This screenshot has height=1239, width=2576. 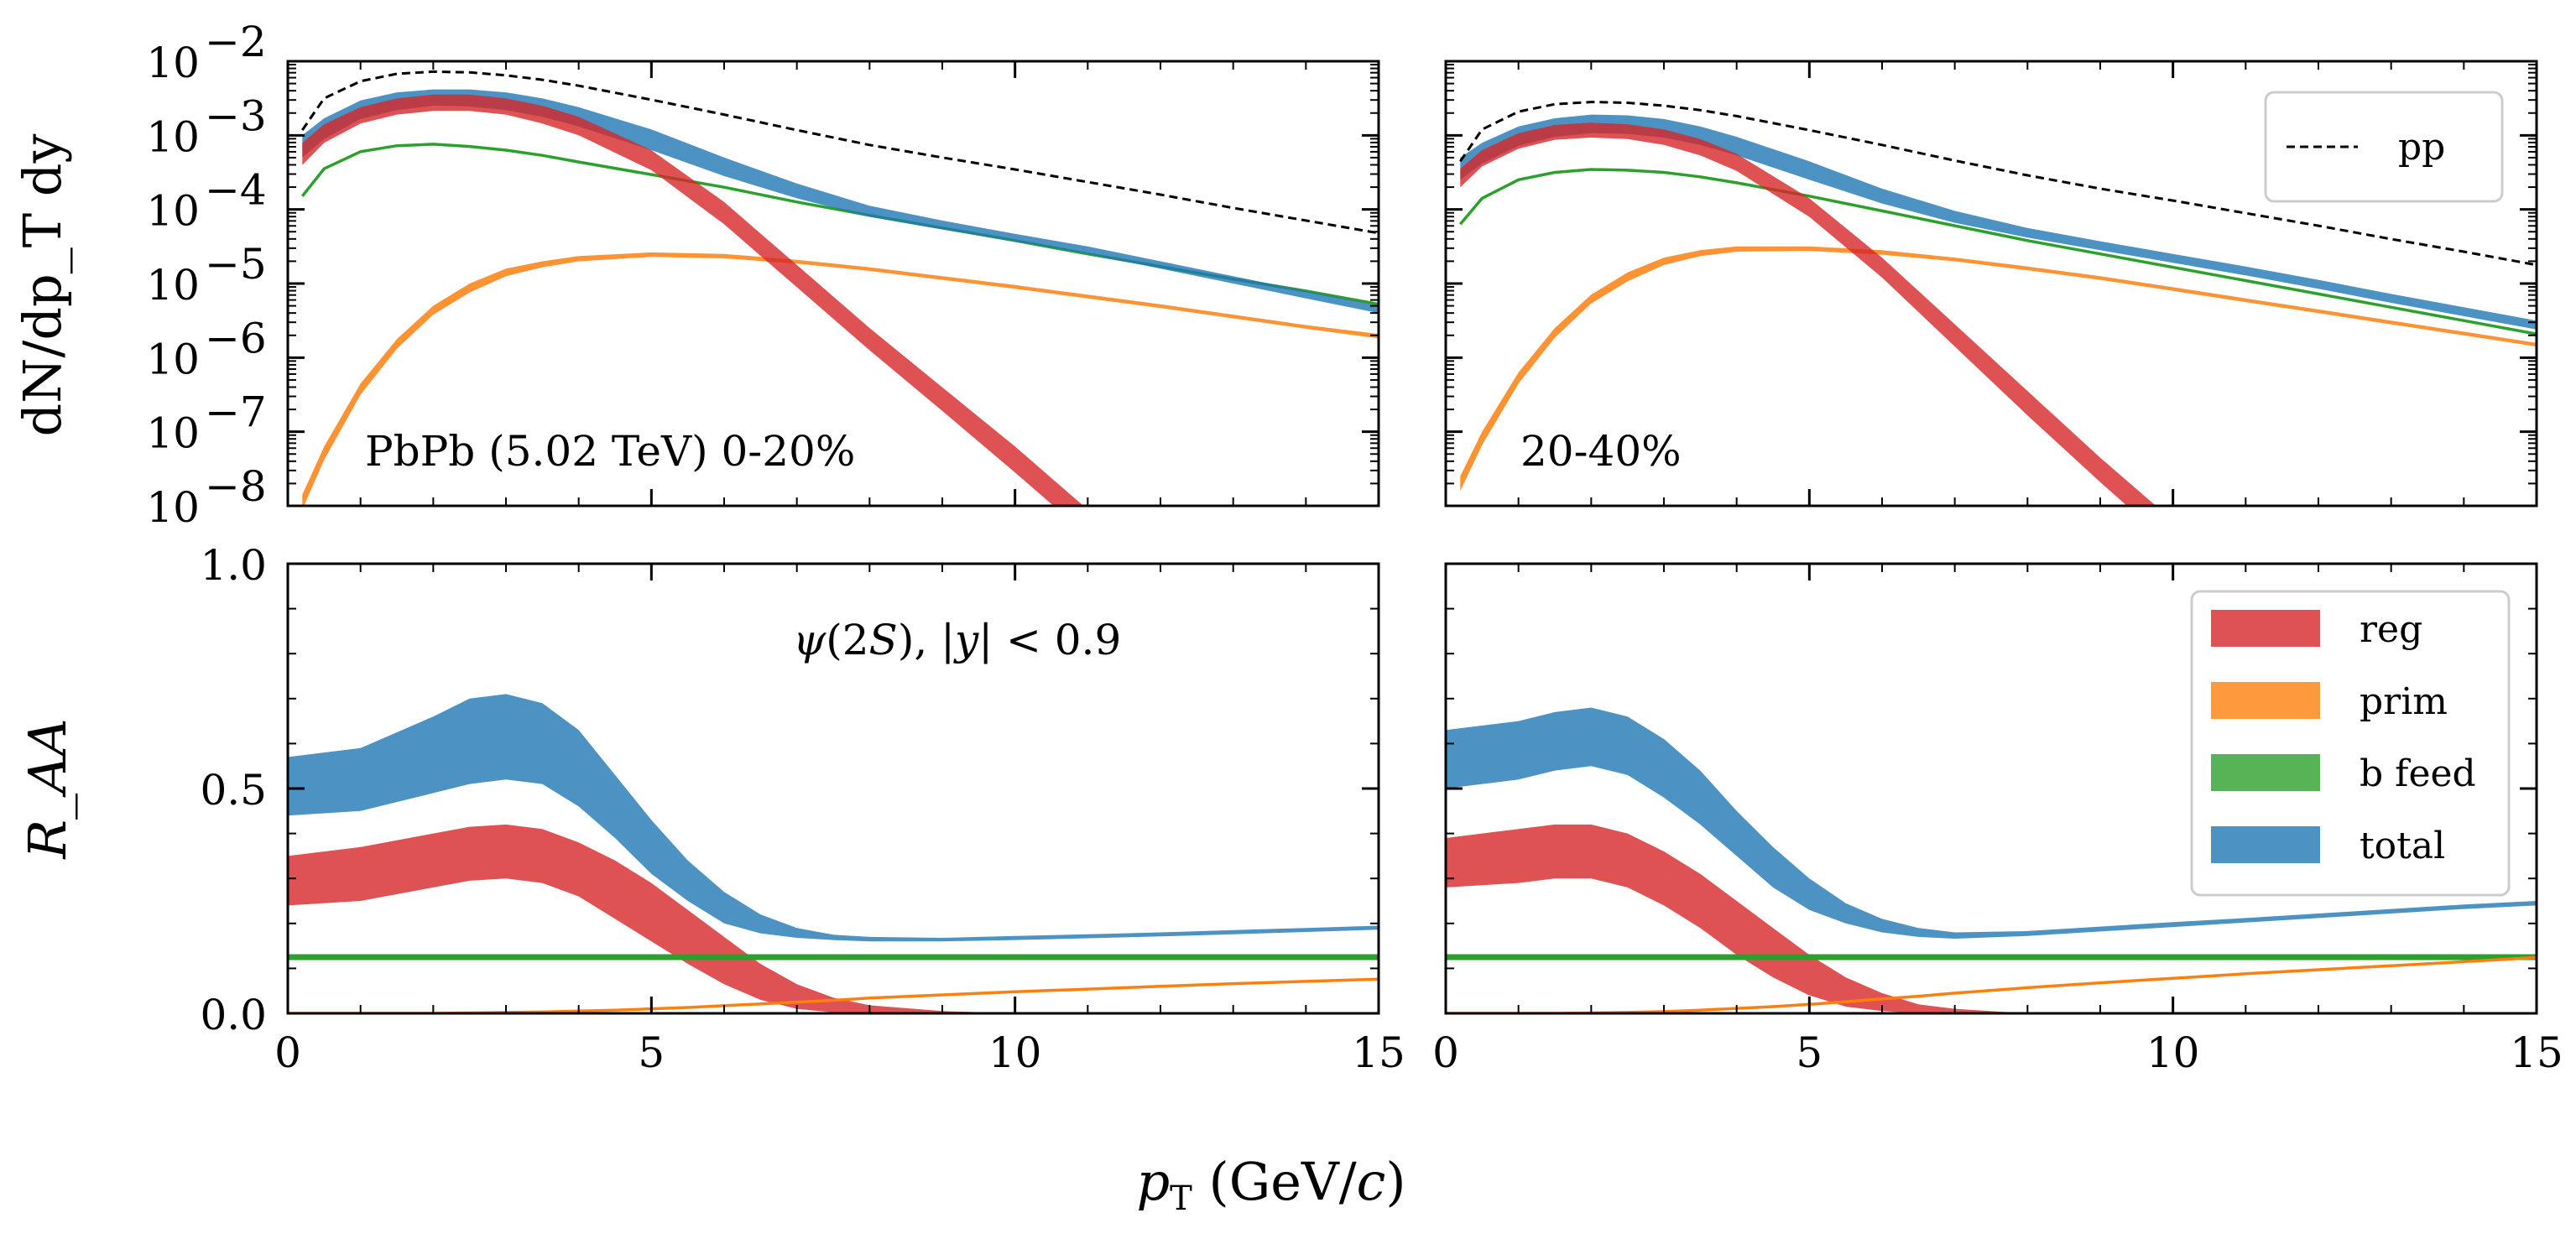 I want to click on legend-yield-frame, so click(x=2384, y=147).